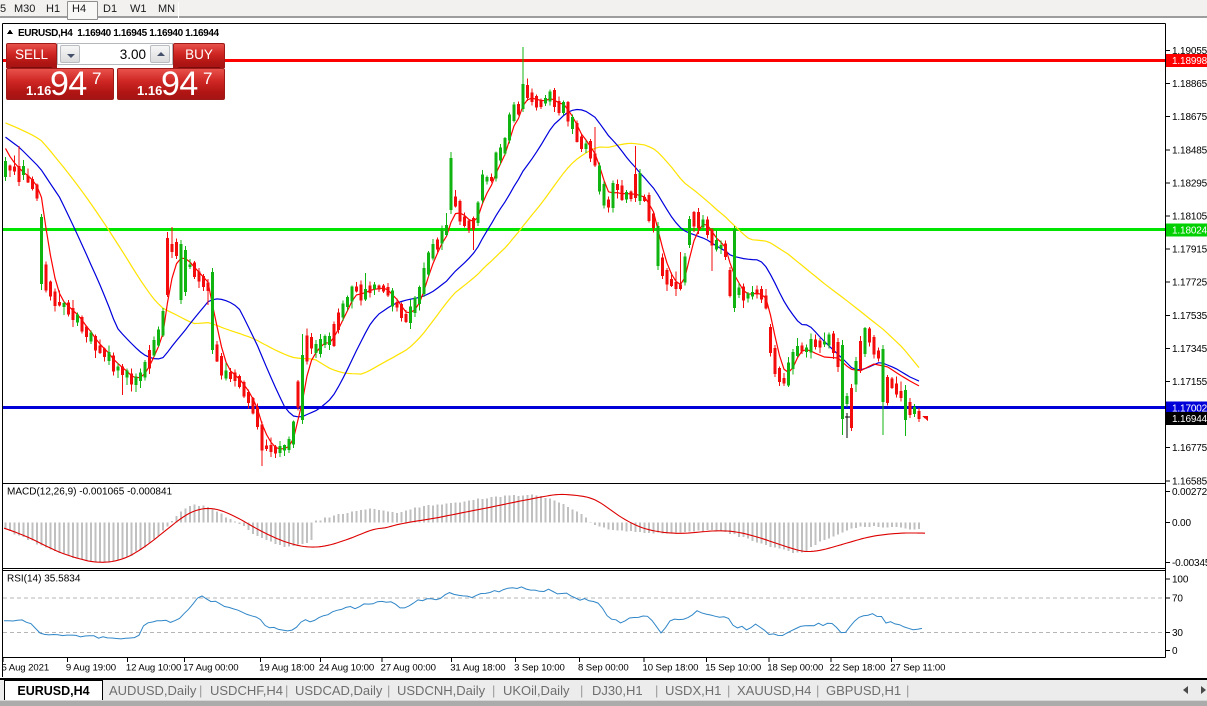  I want to click on svg-text: 1.16775, so click(1189, 448).